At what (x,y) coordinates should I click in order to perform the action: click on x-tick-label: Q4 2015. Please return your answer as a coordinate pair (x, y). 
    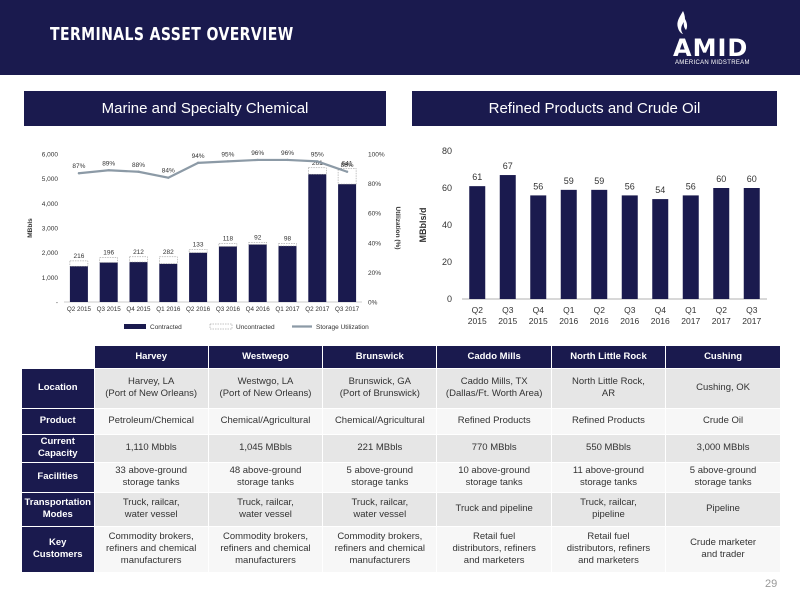
    Looking at the image, I should click on (138, 309).